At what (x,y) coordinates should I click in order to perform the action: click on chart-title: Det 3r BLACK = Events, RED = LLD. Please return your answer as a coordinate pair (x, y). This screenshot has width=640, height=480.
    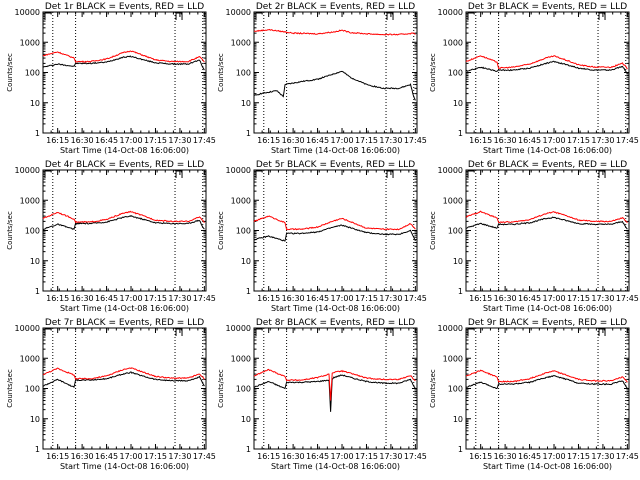
    Looking at the image, I should click on (547, 7).